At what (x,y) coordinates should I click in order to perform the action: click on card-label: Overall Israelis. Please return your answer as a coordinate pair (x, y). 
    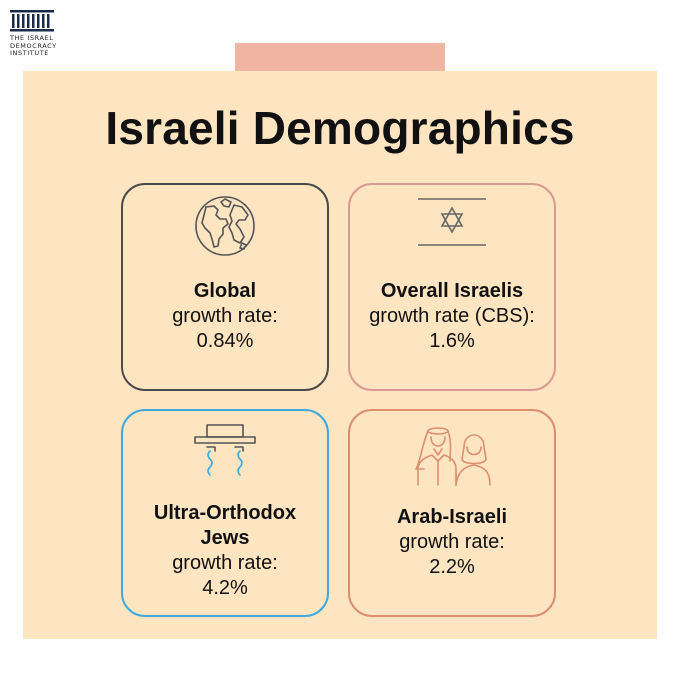
    Looking at the image, I should click on (452, 291).